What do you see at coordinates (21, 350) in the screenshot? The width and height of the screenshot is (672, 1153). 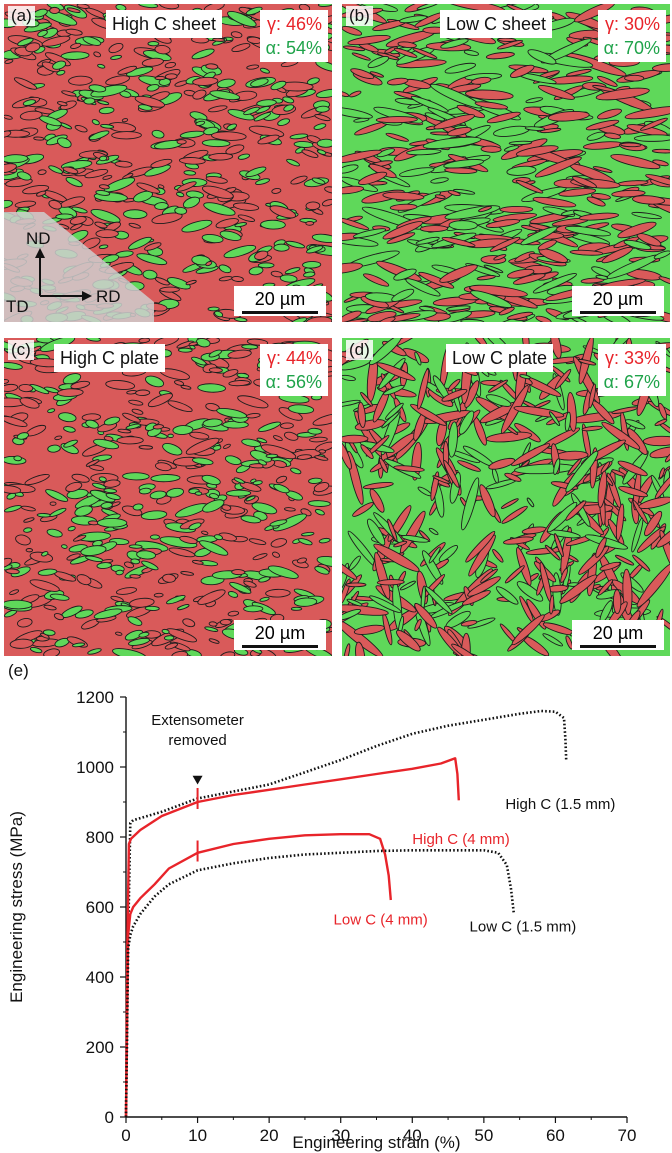 I see `panel-label: (c)` at bounding box center [21, 350].